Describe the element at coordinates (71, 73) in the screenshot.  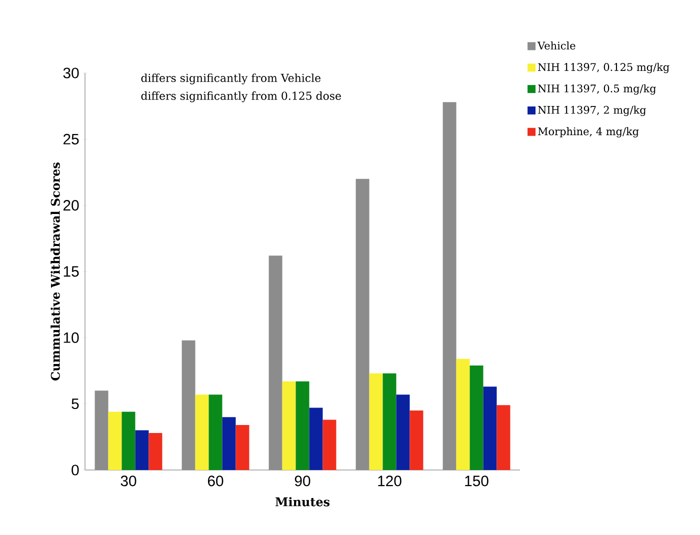
I see `y-tick-label: 30` at that location.